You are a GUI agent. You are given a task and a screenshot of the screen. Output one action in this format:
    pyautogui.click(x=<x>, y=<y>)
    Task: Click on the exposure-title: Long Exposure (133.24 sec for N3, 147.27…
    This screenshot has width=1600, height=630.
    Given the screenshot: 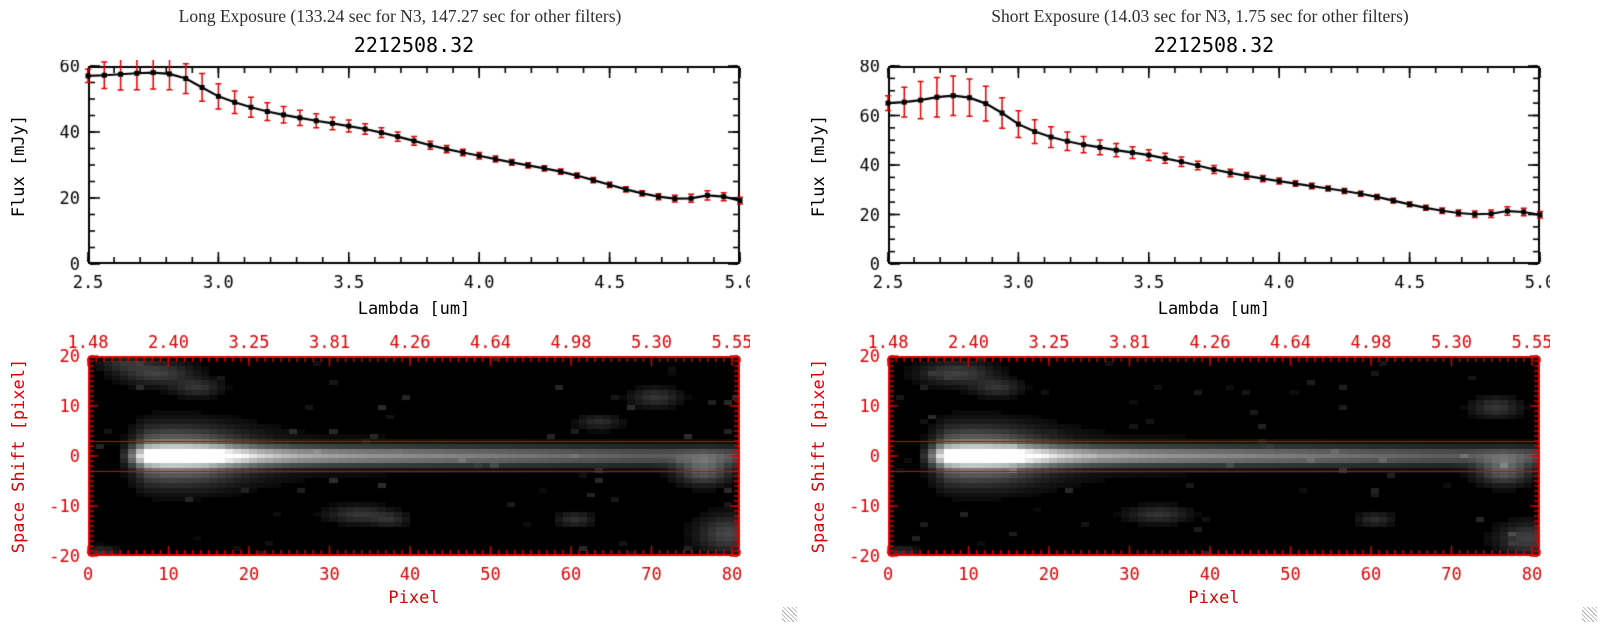 What is the action you would take?
    pyautogui.click(x=400, y=16)
    